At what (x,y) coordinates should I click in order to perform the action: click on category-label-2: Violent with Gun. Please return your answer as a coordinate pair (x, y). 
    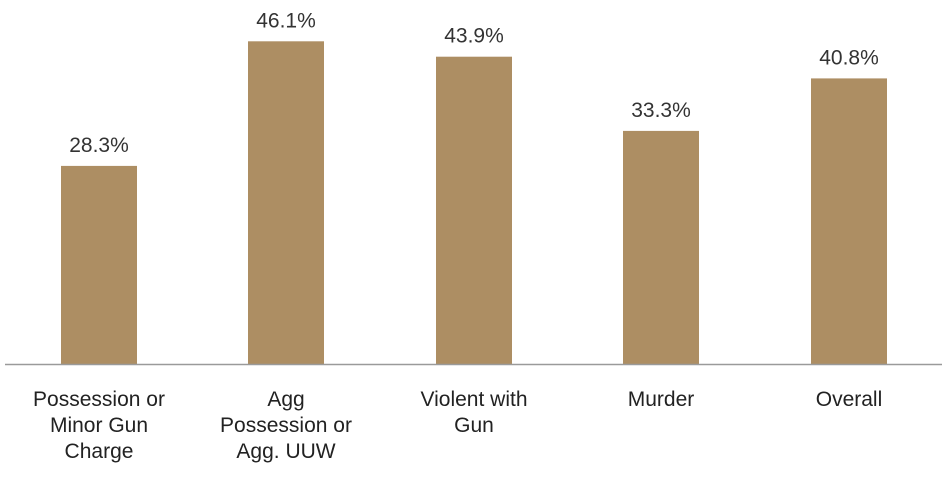
    Looking at the image, I should click on (473, 412).